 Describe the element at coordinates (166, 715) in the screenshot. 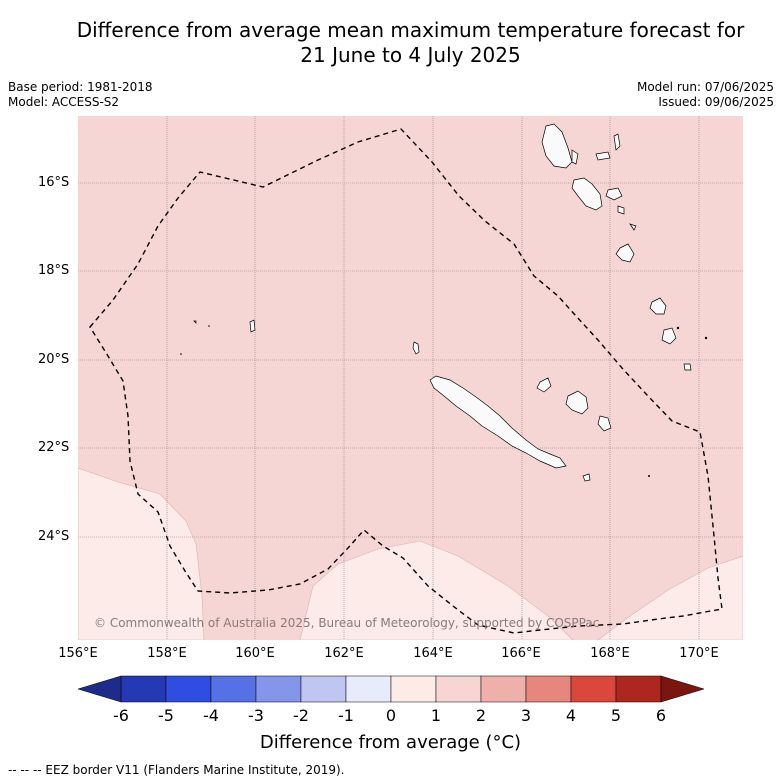

I see `colorbar-tick: -5` at that location.